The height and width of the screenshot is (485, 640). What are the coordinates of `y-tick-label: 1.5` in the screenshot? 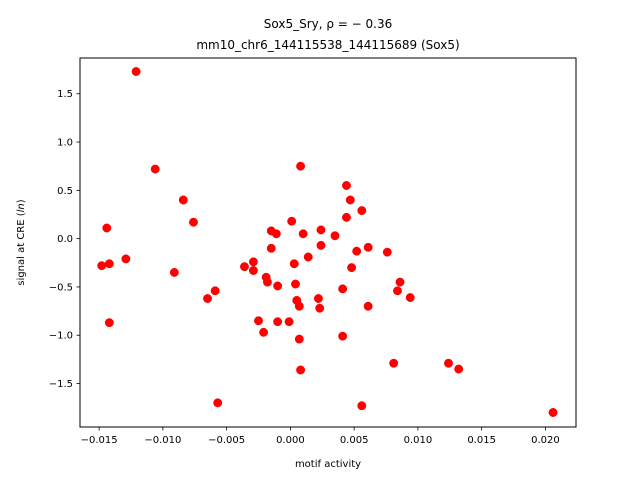 It's located at (65, 94).